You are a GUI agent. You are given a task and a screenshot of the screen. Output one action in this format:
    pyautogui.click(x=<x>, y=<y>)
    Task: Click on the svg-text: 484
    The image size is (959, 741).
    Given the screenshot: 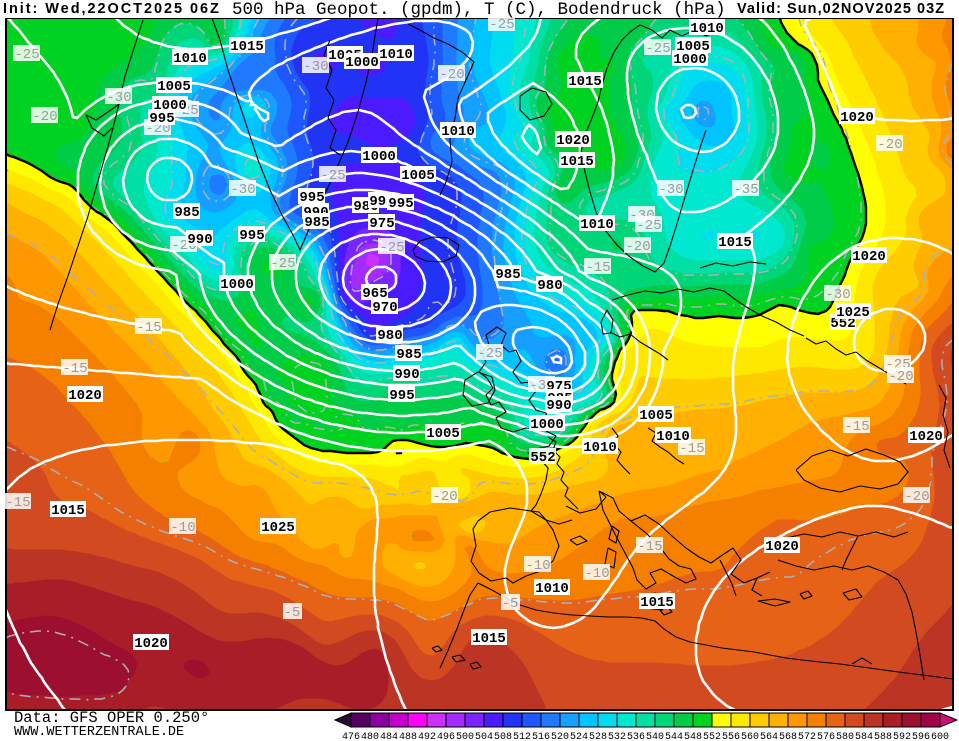 What is the action you would take?
    pyautogui.click(x=389, y=736)
    